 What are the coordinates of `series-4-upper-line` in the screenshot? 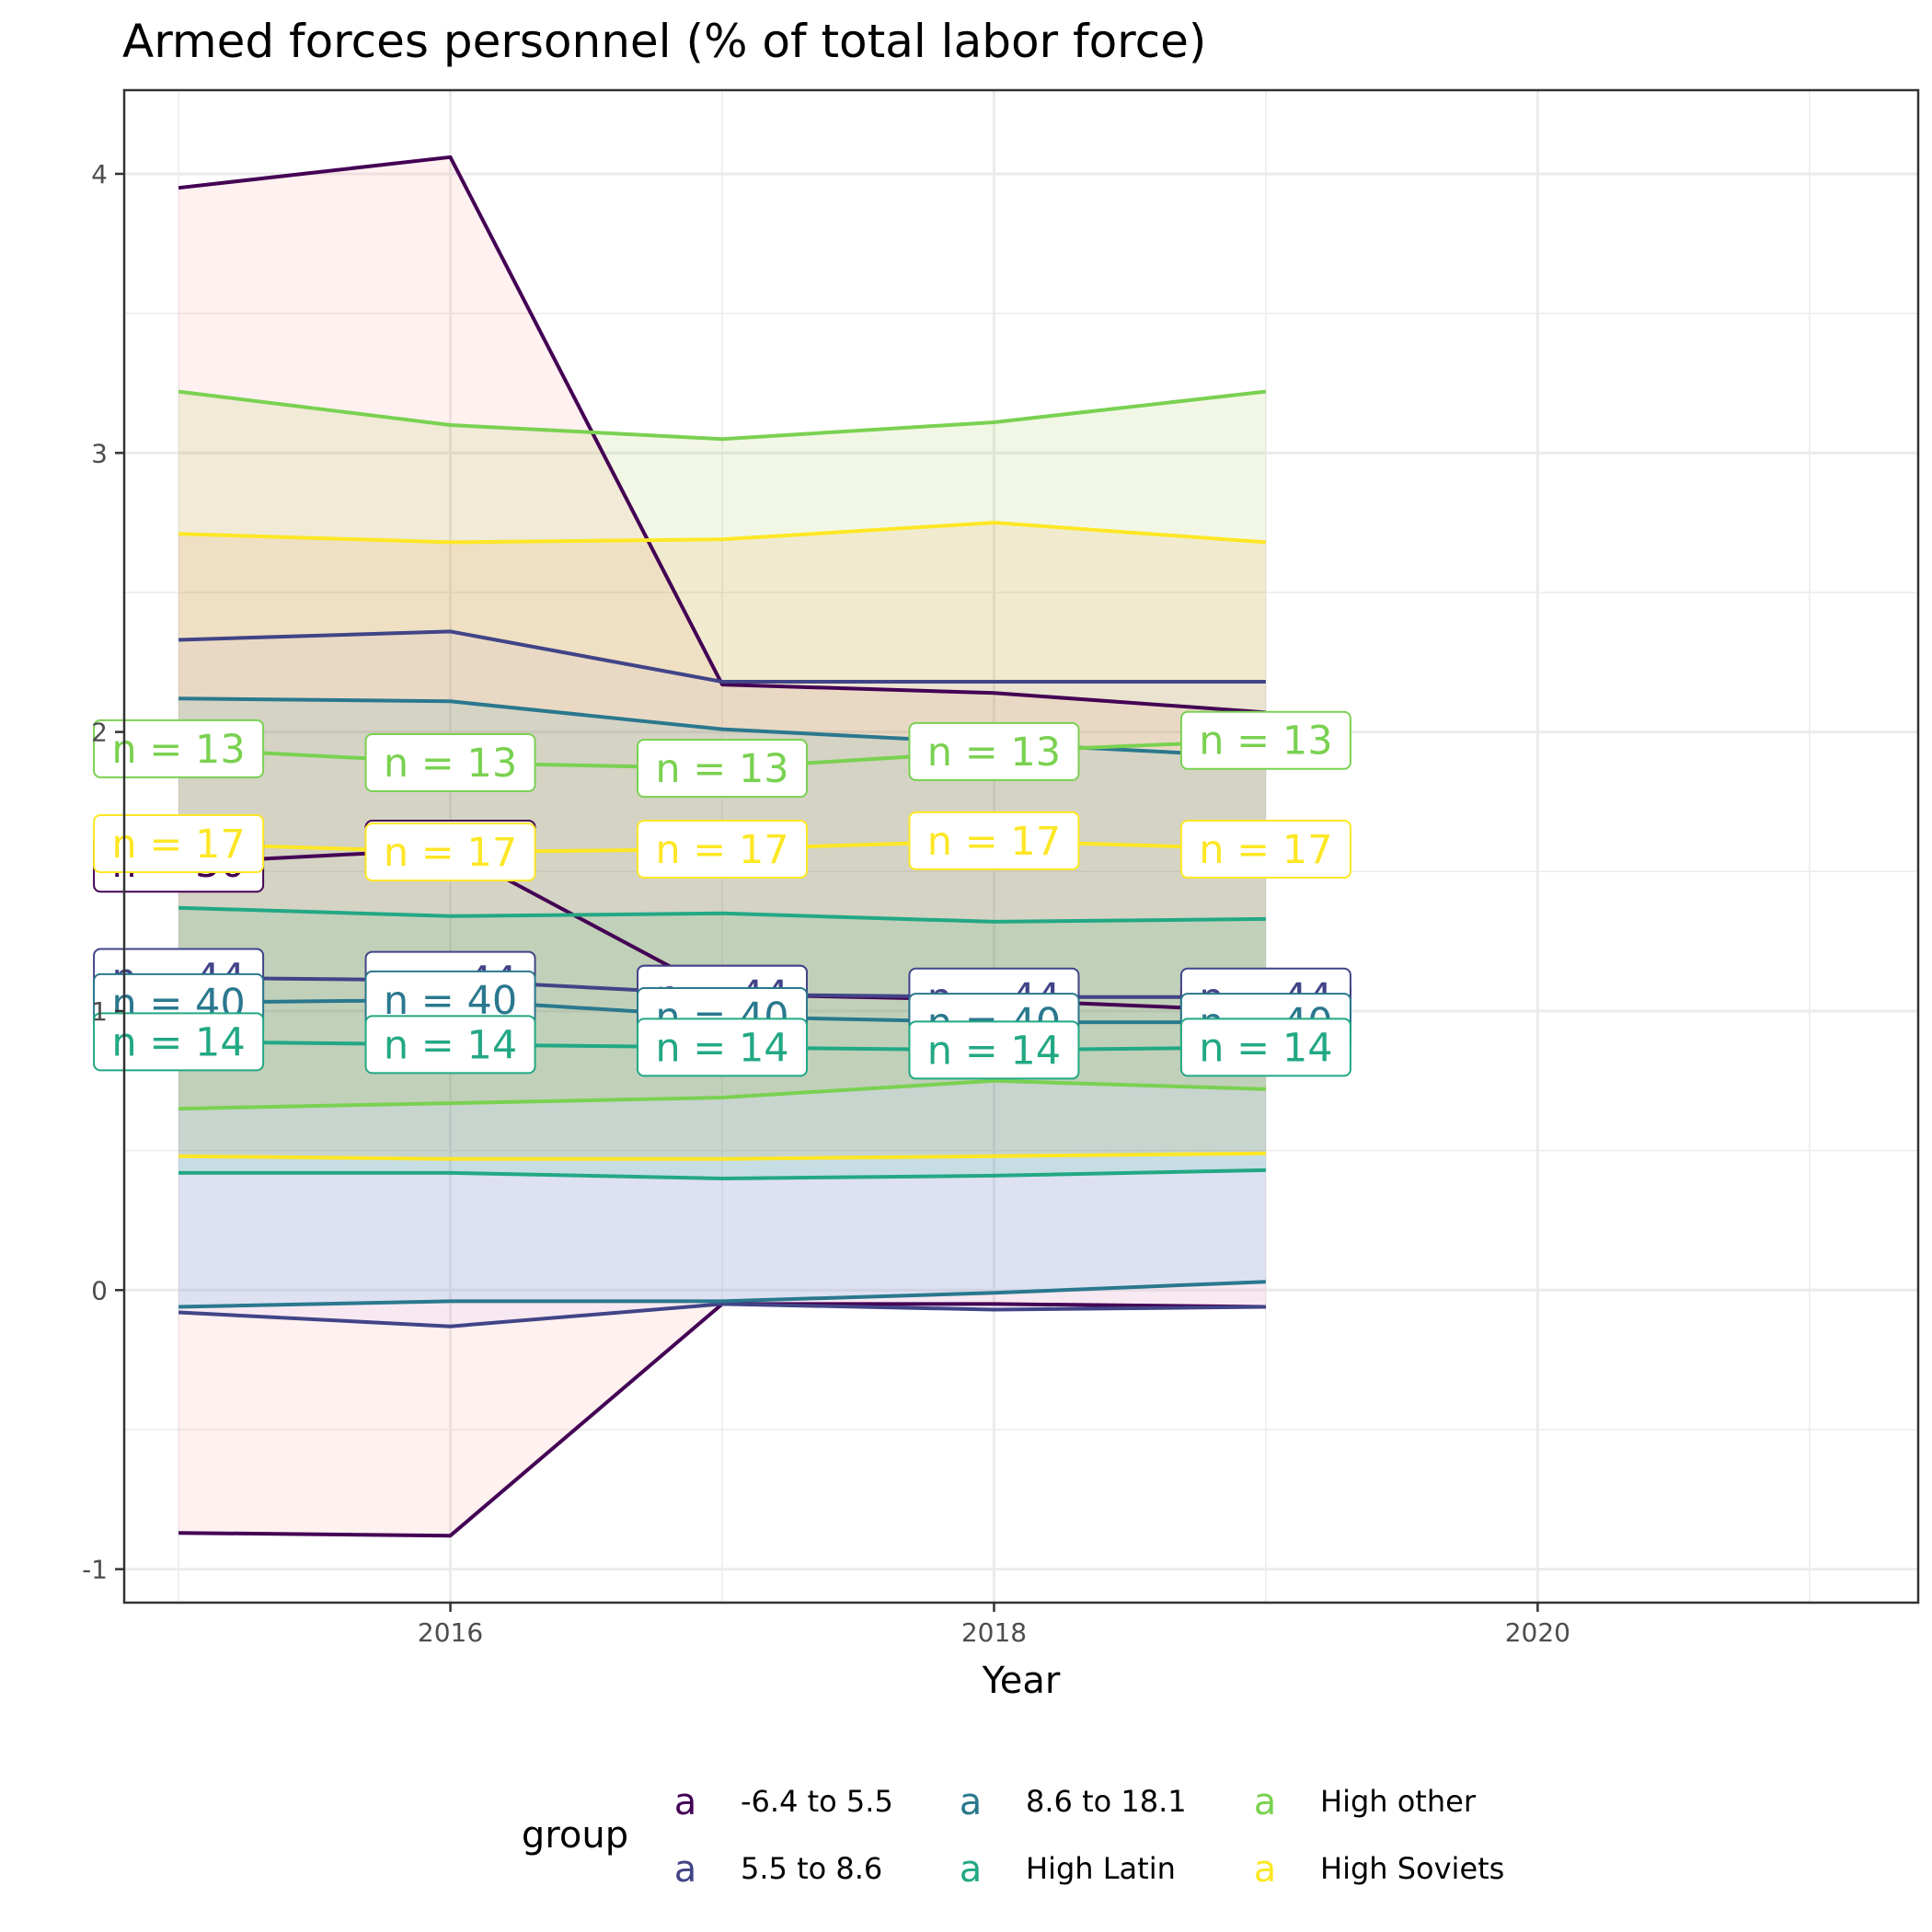 It's located at (722, 415).